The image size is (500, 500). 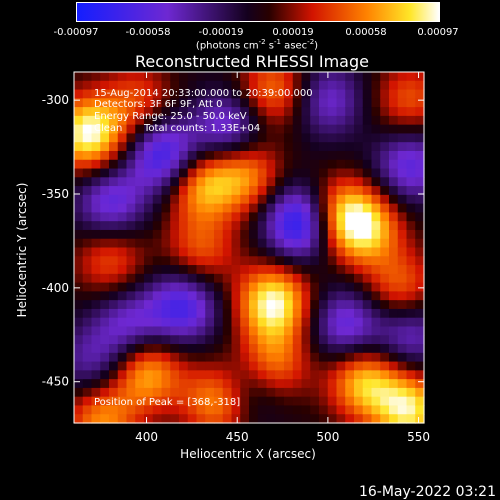 I want to click on annotation-total-counts: Total counts: 1.33E+04, so click(x=202, y=128).